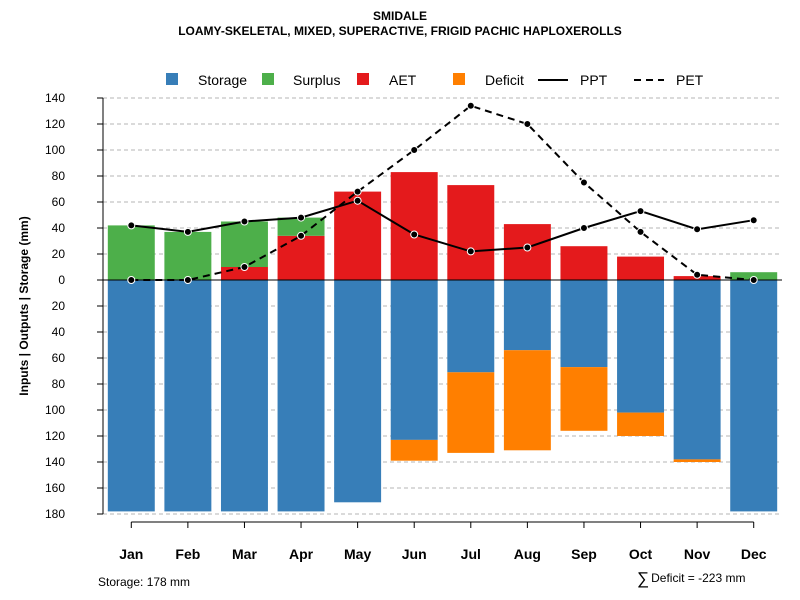 This screenshot has width=800, height=600. What do you see at coordinates (471, 554) in the screenshot?
I see `x-tick-label: Jul` at bounding box center [471, 554].